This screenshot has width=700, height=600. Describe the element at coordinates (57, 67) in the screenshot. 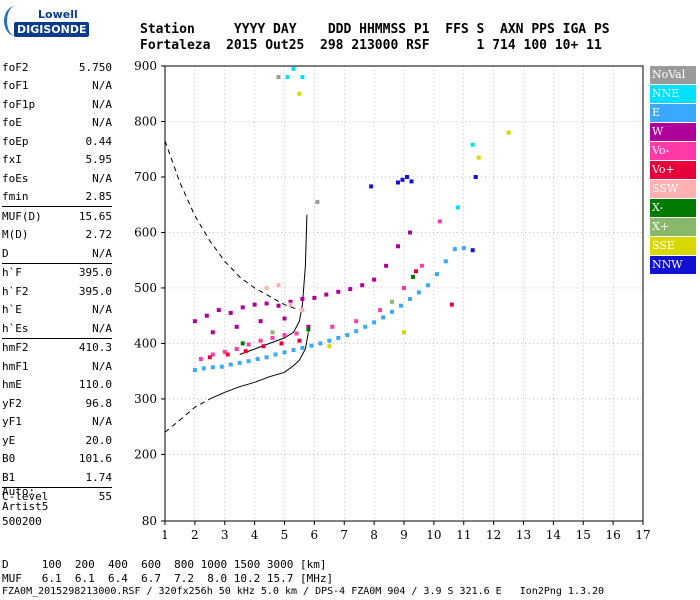

I see `param-row: foF2 5.750` at that location.